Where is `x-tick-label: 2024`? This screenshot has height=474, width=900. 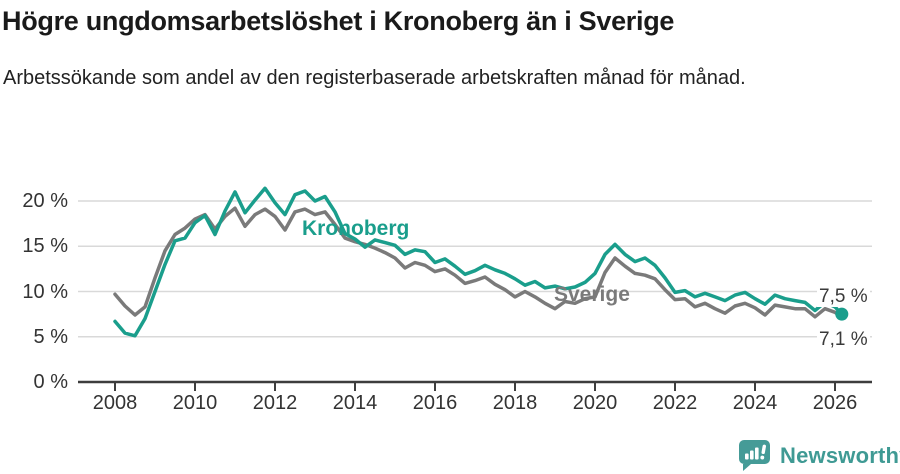 x-tick-label: 2024 is located at coordinates (755, 403).